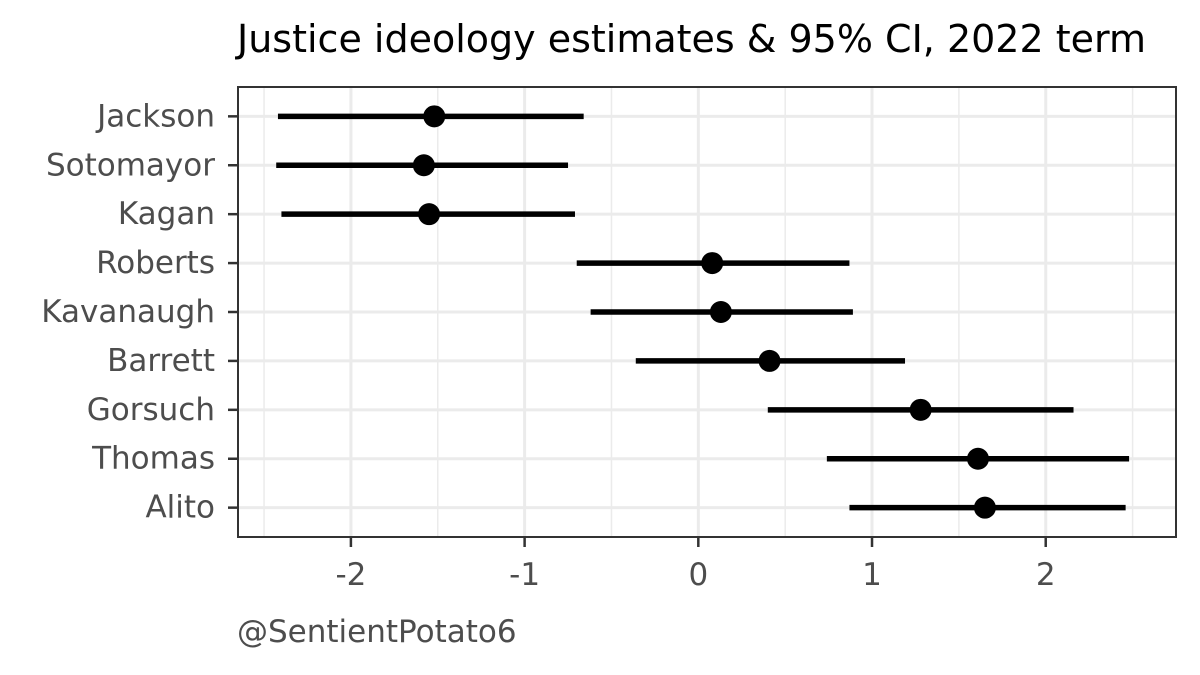 Image resolution: width=1200 pixels, height=675 pixels. What do you see at coordinates (872, 575) in the screenshot?
I see `x-tick-label: 1` at bounding box center [872, 575].